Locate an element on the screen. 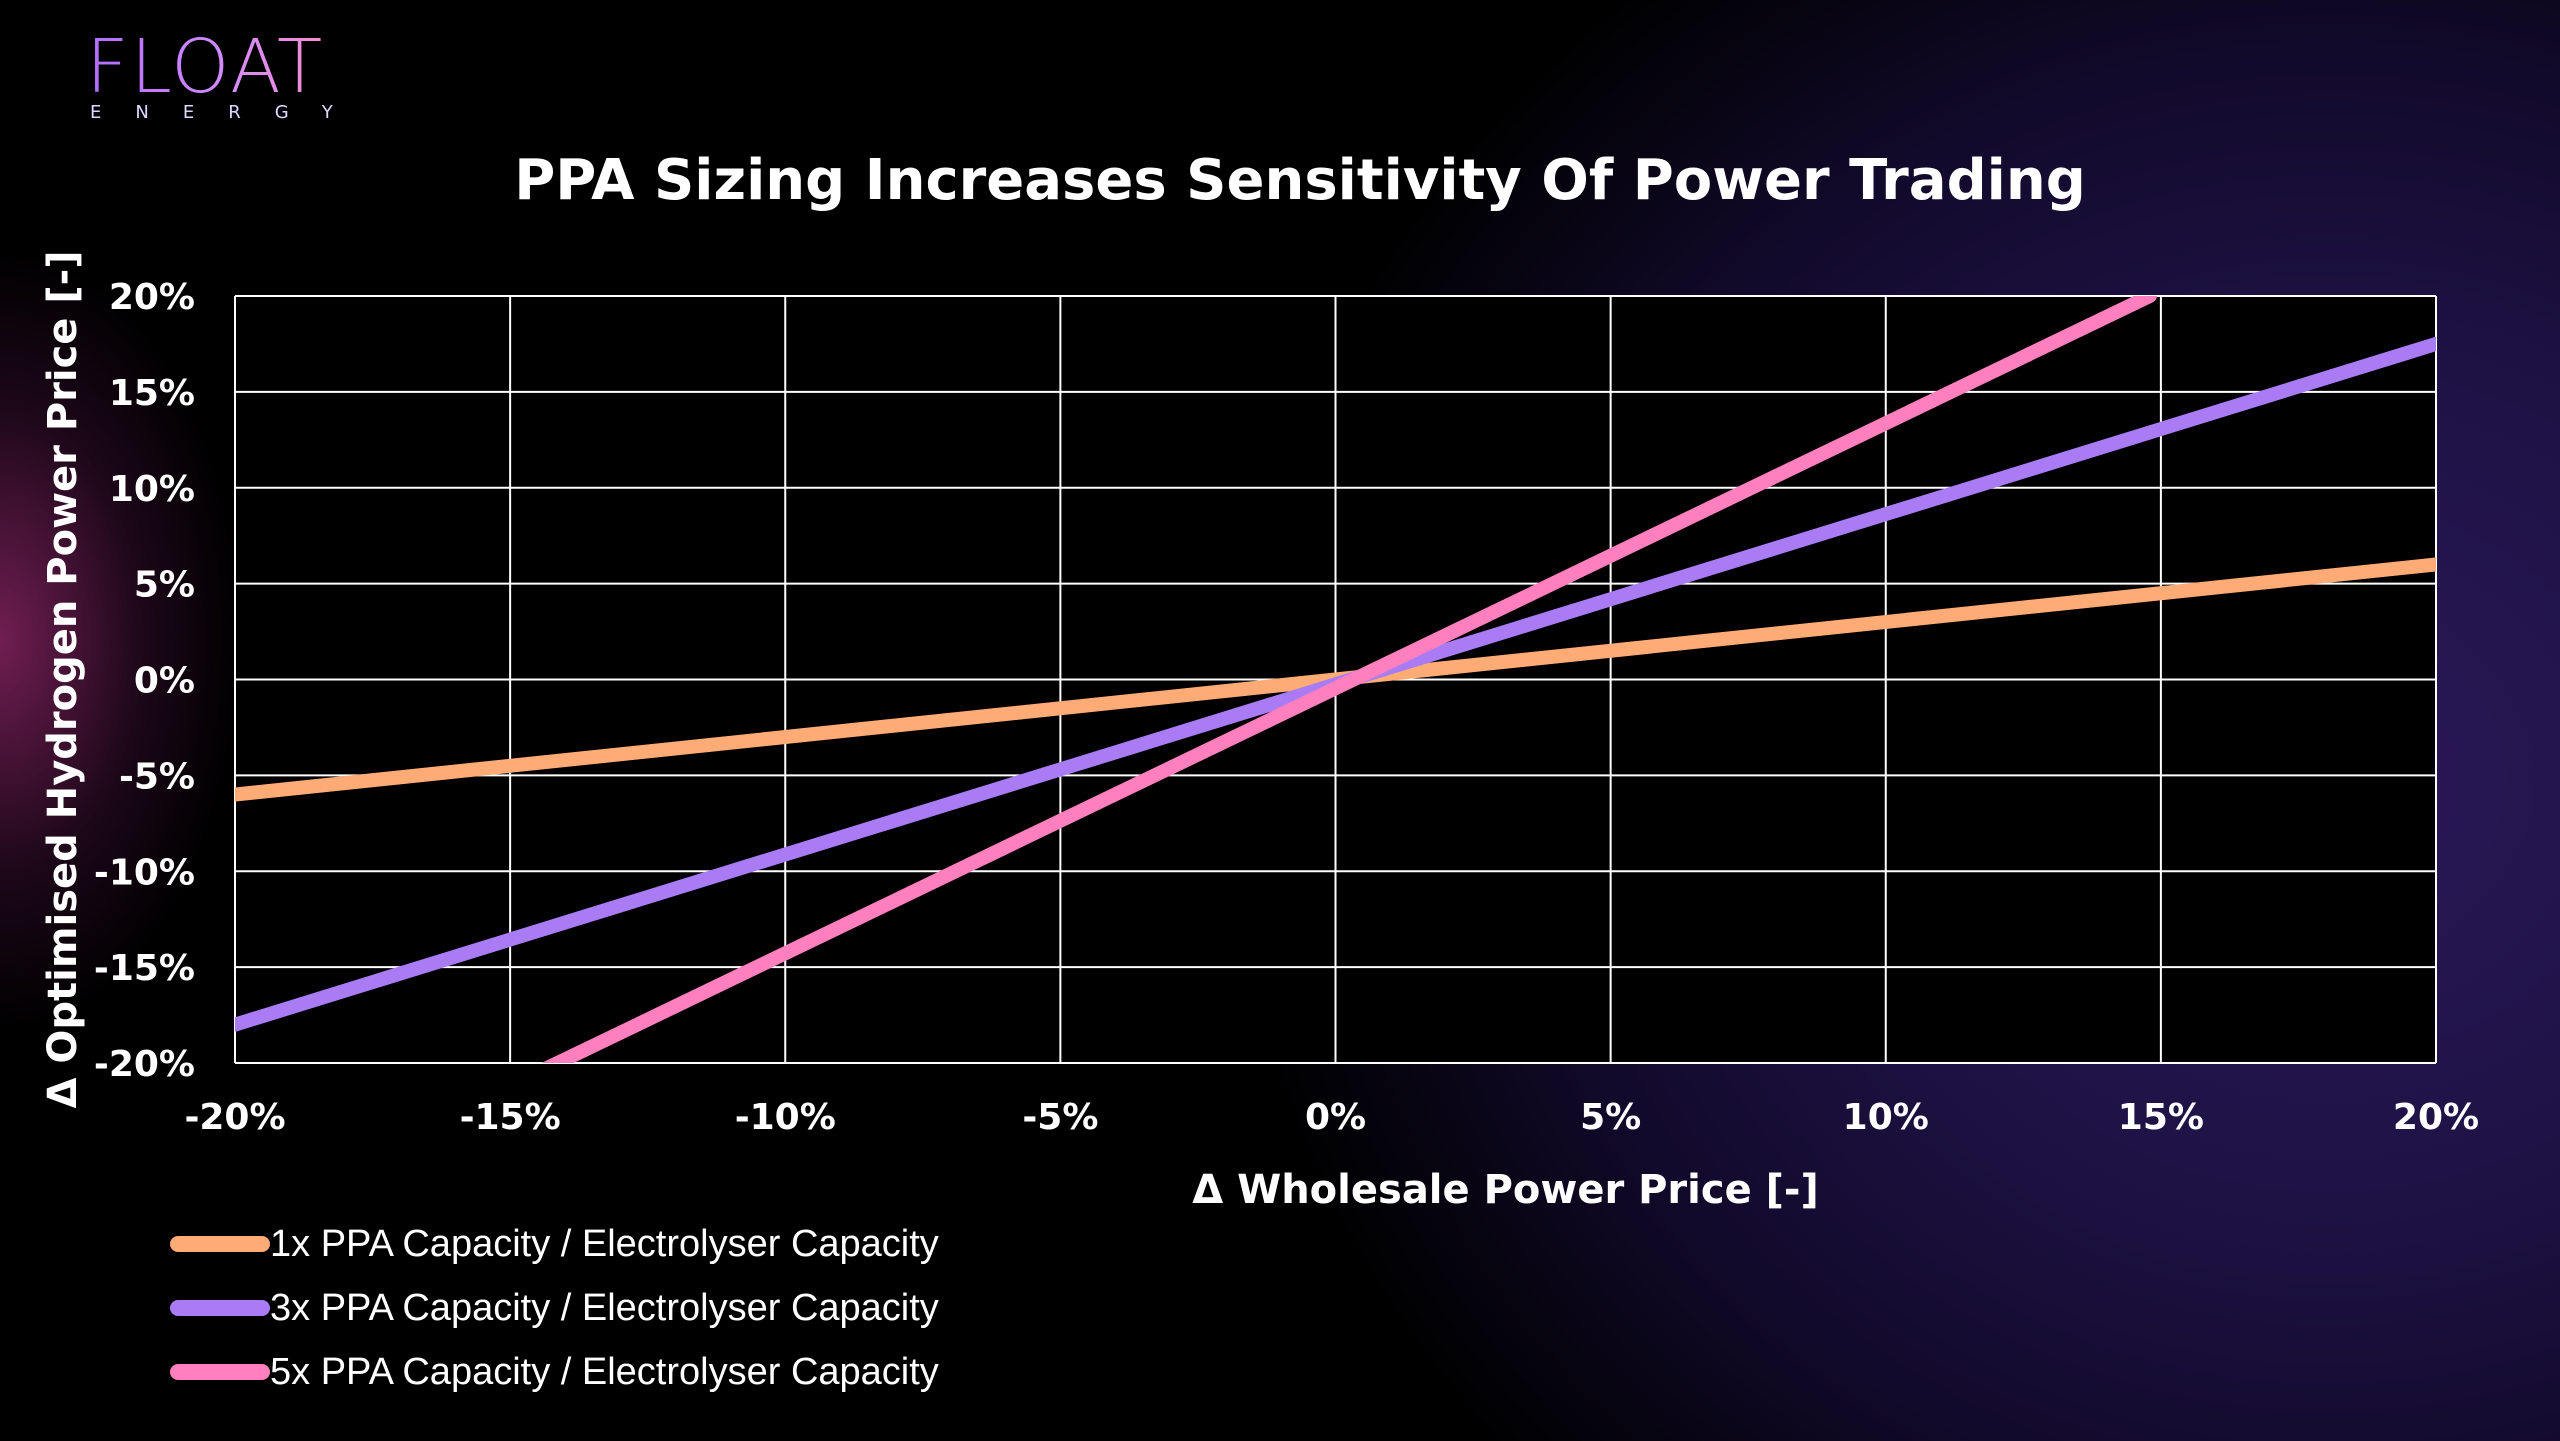 The height and width of the screenshot is (1441, 2560). x-tick-label-0: -20% is located at coordinates (234, 1117).